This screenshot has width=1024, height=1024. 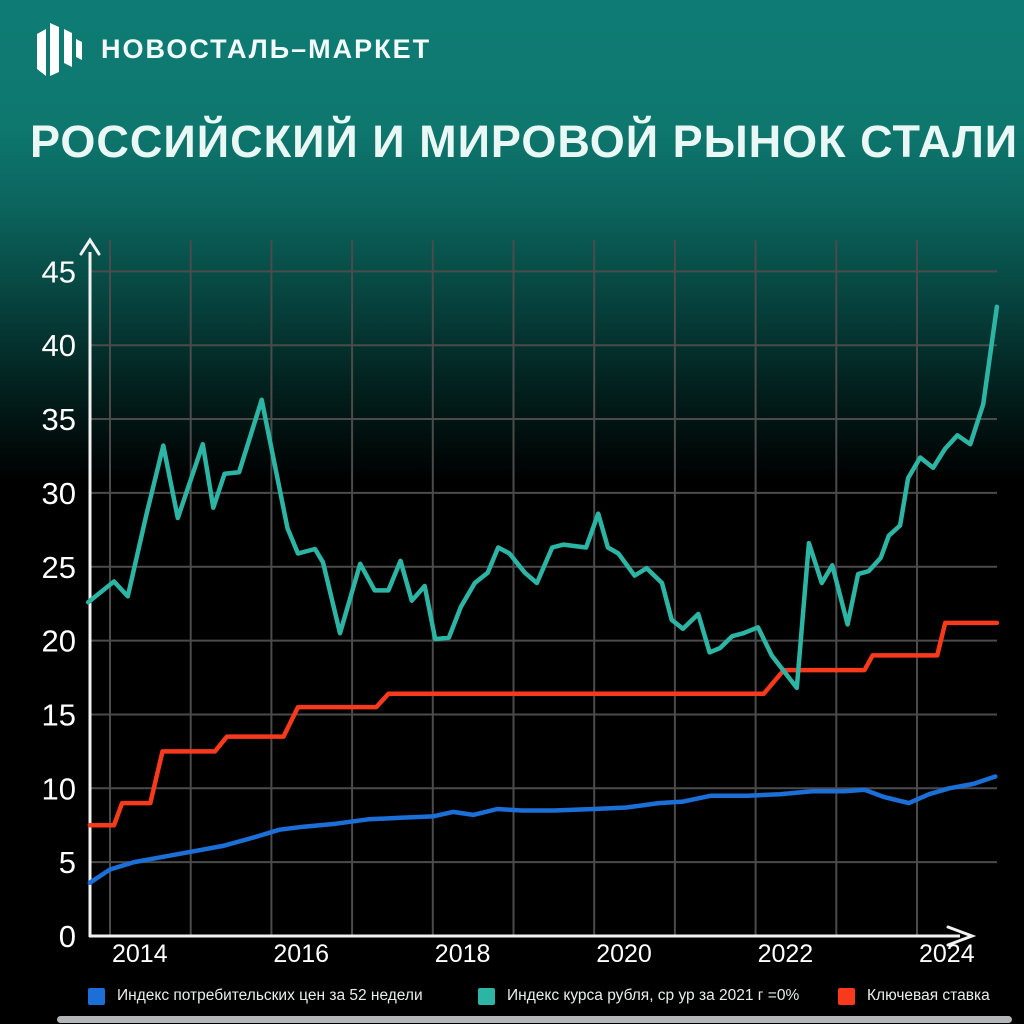 I want to click on ruble-color-swatch, so click(x=486, y=996).